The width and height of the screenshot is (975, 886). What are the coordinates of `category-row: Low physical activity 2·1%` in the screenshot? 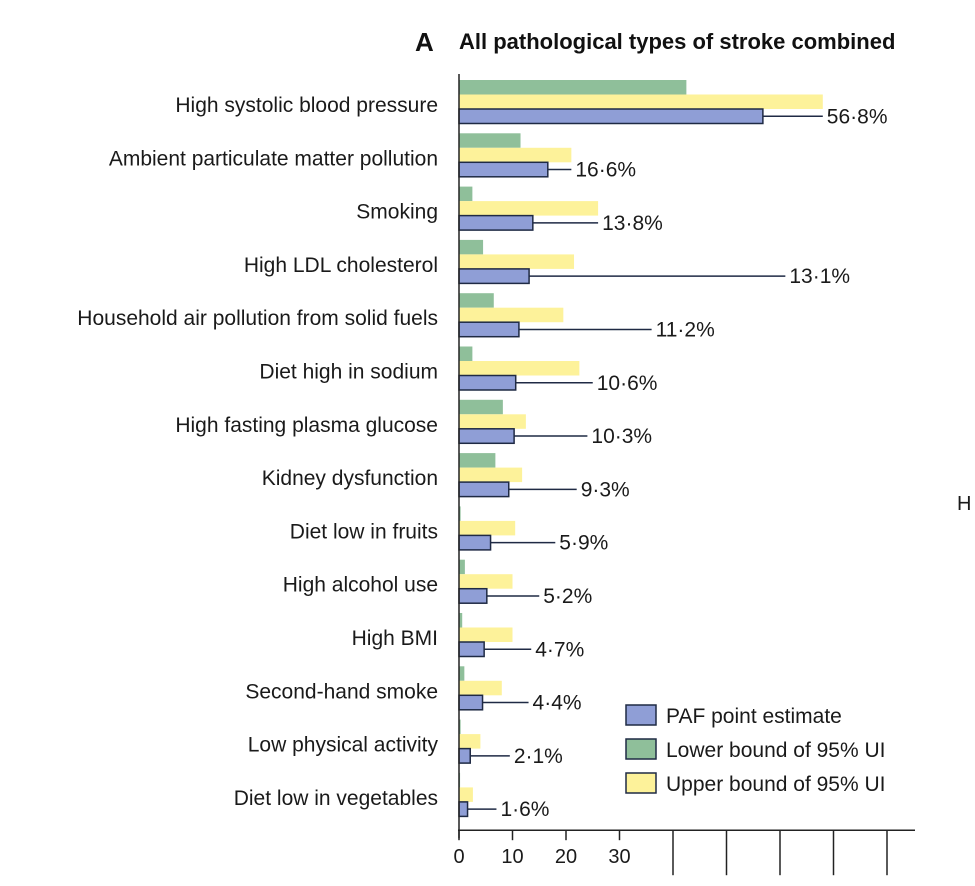 It's located at (405, 743).